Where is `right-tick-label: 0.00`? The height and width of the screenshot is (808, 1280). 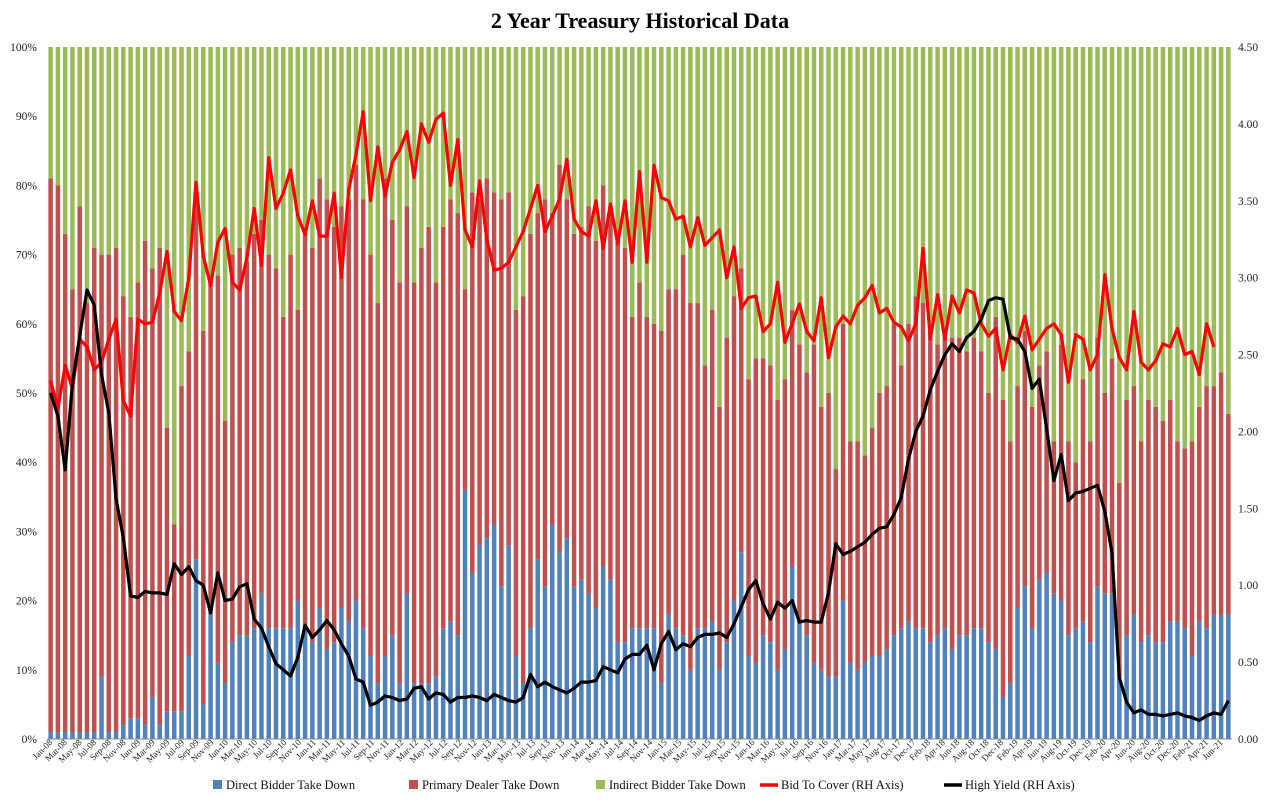 right-tick-label: 0.00 is located at coordinates (1248, 740).